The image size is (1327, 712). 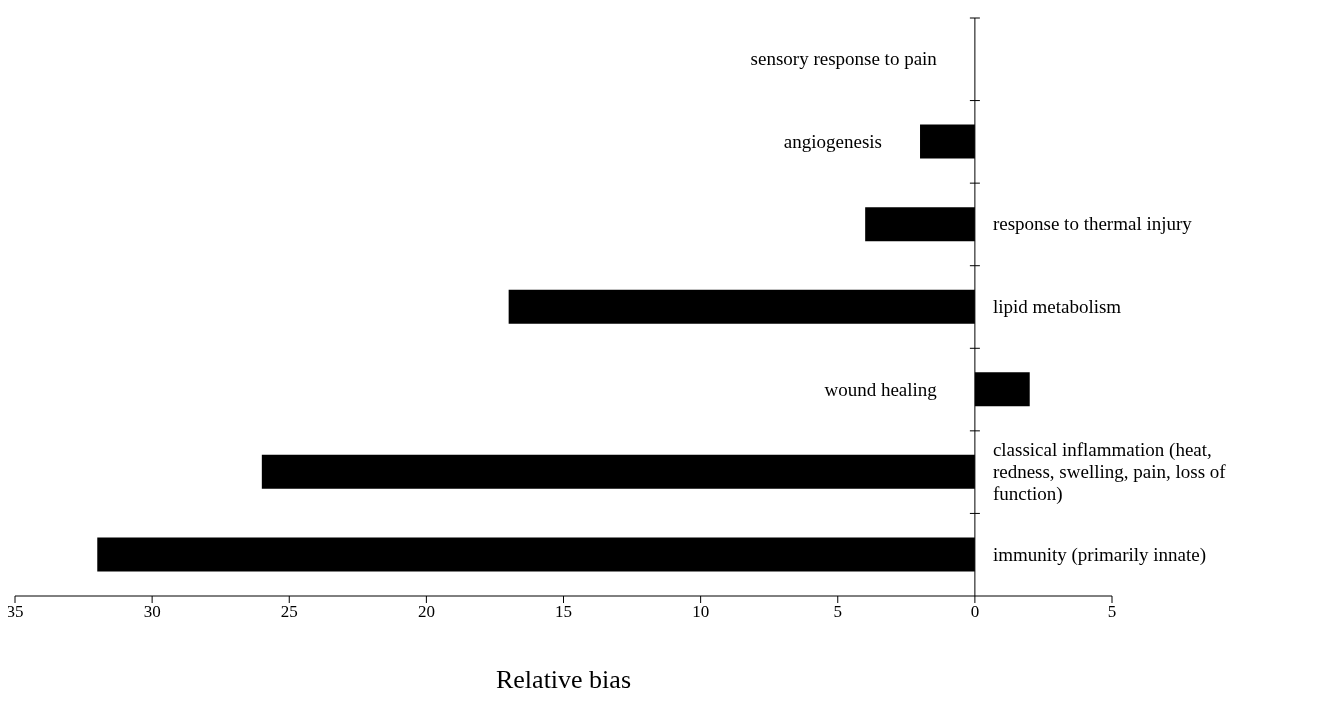 What do you see at coordinates (1109, 472) in the screenshot?
I see `y-tick-label: classical inflammation (heat, redness, swelling, pain, loss of function)` at bounding box center [1109, 472].